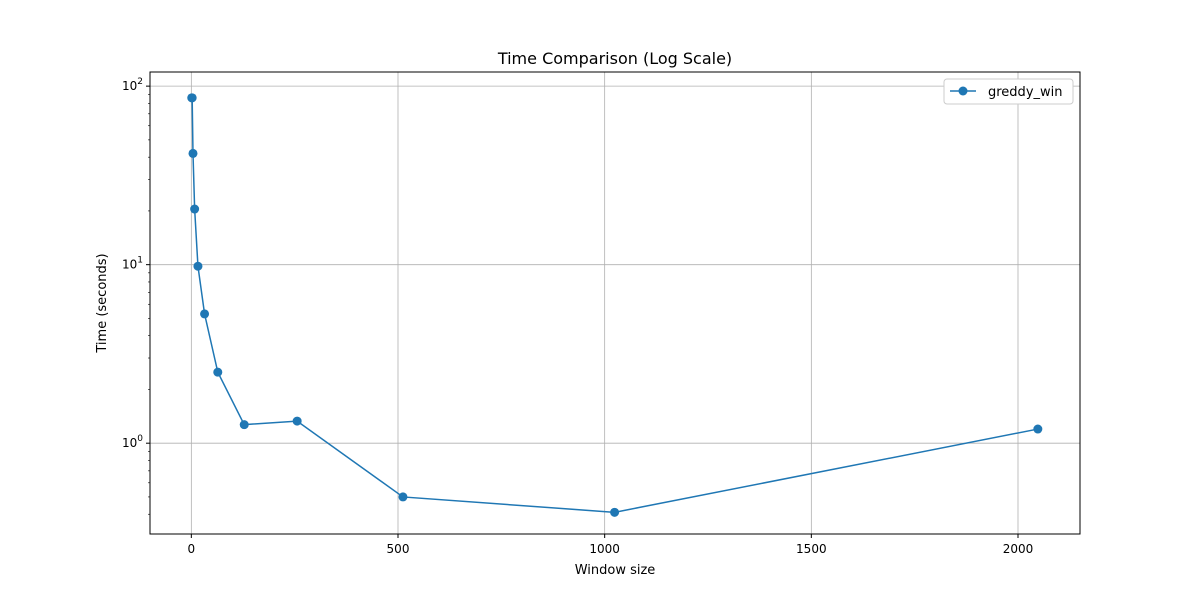  What do you see at coordinates (615, 570) in the screenshot?
I see `x-axis-label: Window size` at bounding box center [615, 570].